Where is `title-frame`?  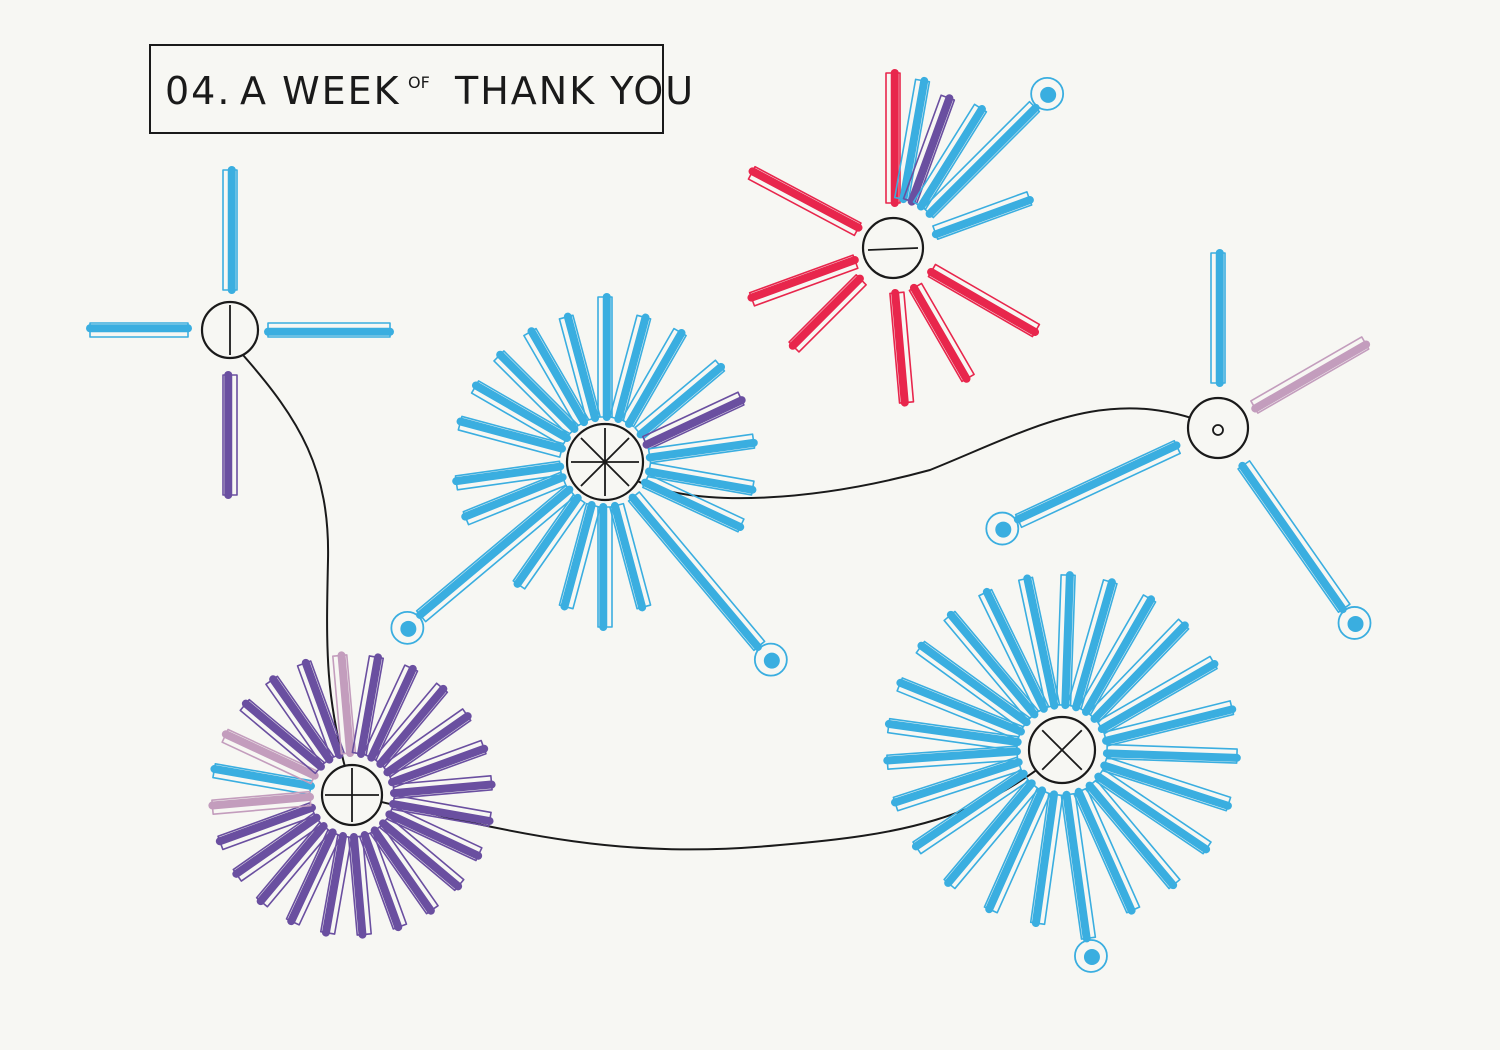 title-frame is located at coordinates (406, 89).